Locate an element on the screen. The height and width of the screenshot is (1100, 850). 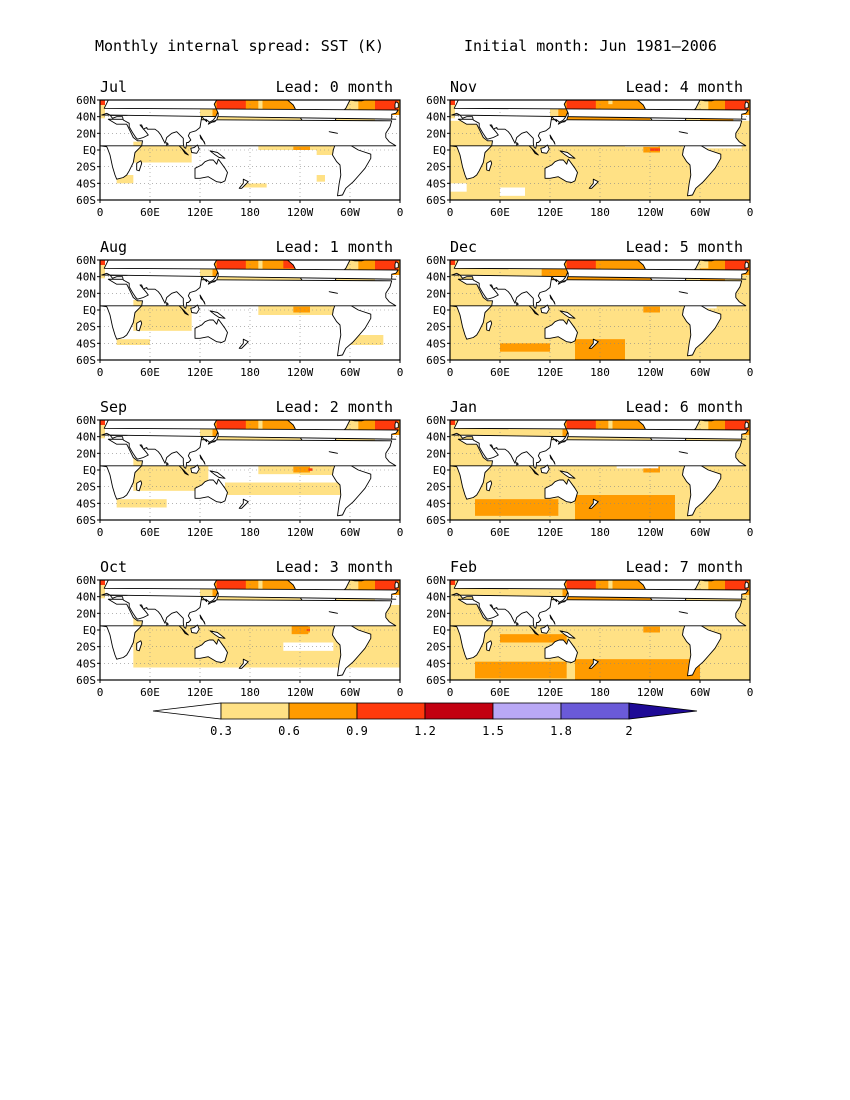
panel-lead-label: Lead: 4 month is located at coordinates (684, 87).